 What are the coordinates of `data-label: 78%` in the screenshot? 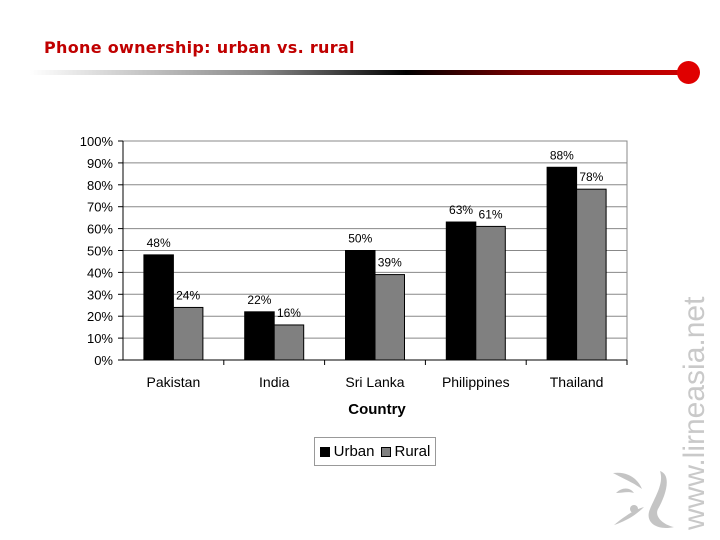 It's located at (591, 177).